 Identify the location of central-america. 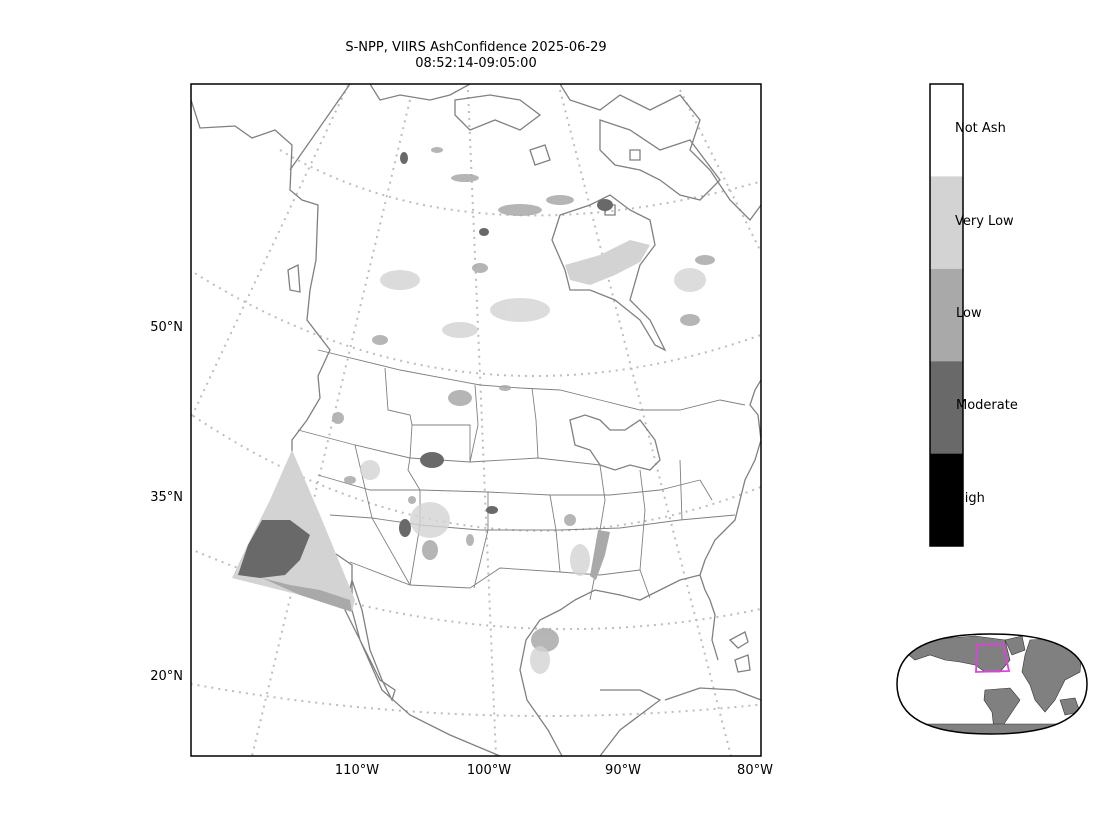
(680, 693).